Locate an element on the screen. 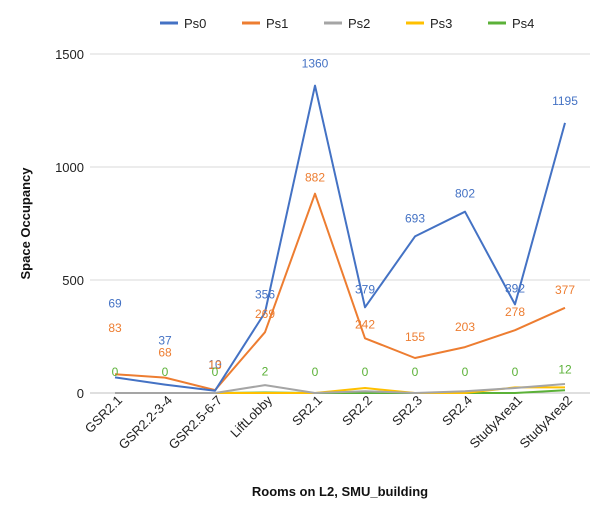  y-tick-label: 1500 is located at coordinates (69, 54).